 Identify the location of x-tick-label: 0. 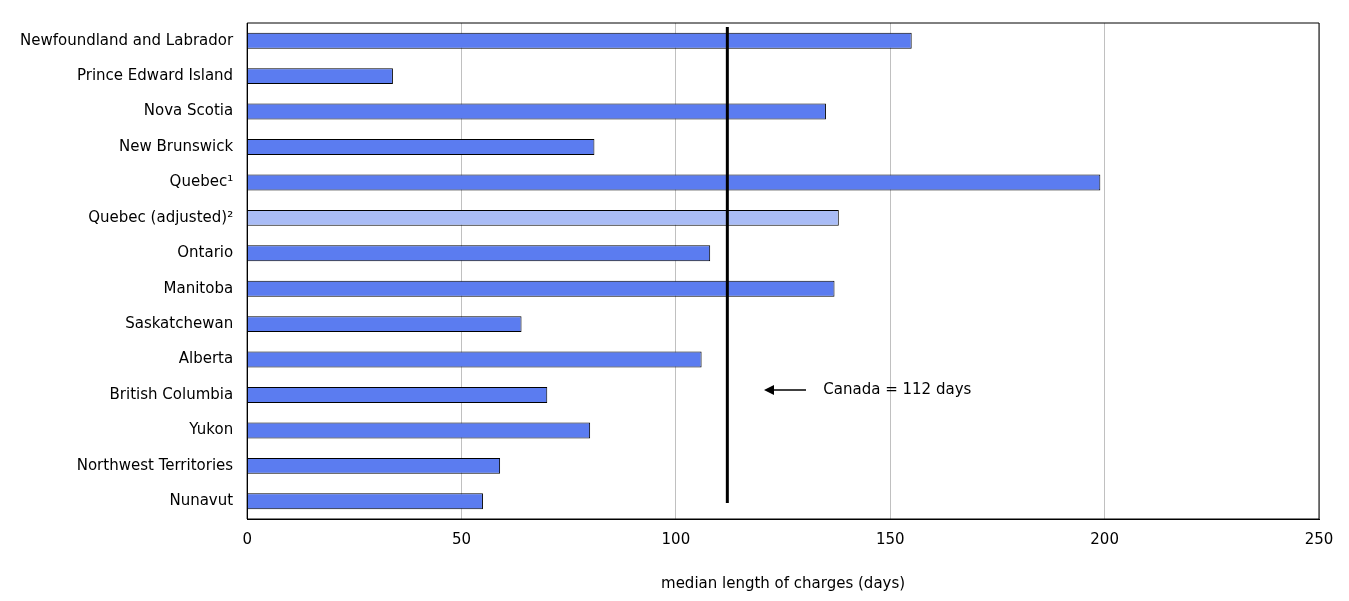
(247, 538).